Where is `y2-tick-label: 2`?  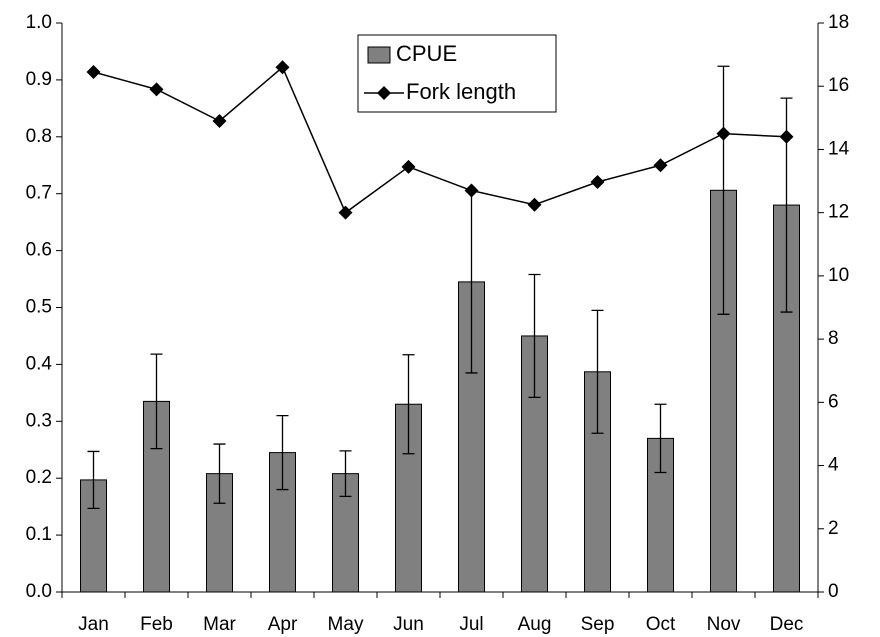 y2-tick-label: 2 is located at coordinates (833, 528).